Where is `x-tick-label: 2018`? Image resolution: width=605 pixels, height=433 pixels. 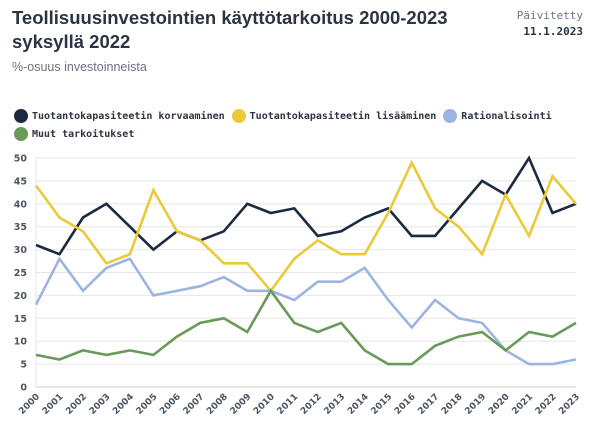
x-tick-label: 2018 is located at coordinates (452, 404).